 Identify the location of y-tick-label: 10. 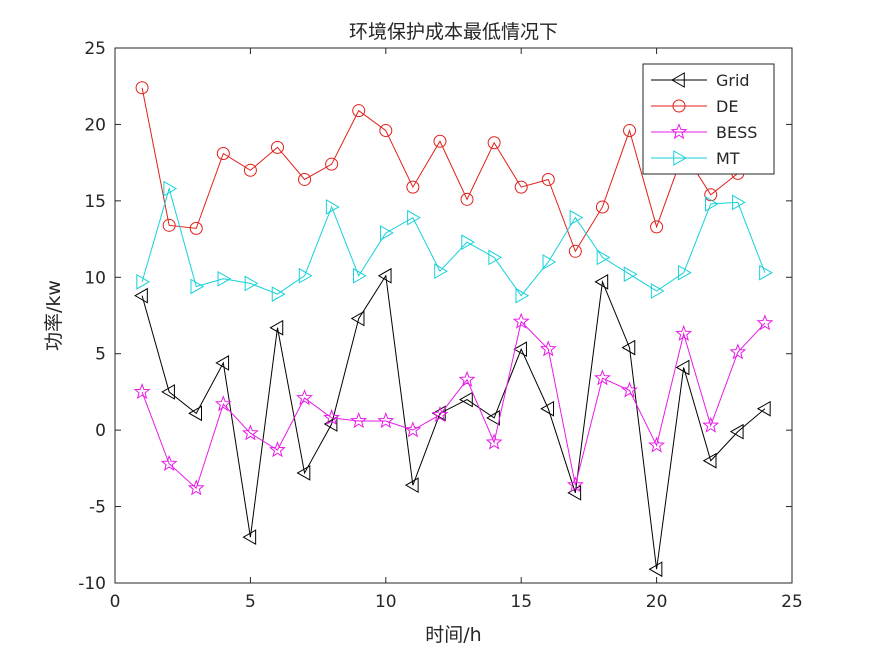
(95, 278).